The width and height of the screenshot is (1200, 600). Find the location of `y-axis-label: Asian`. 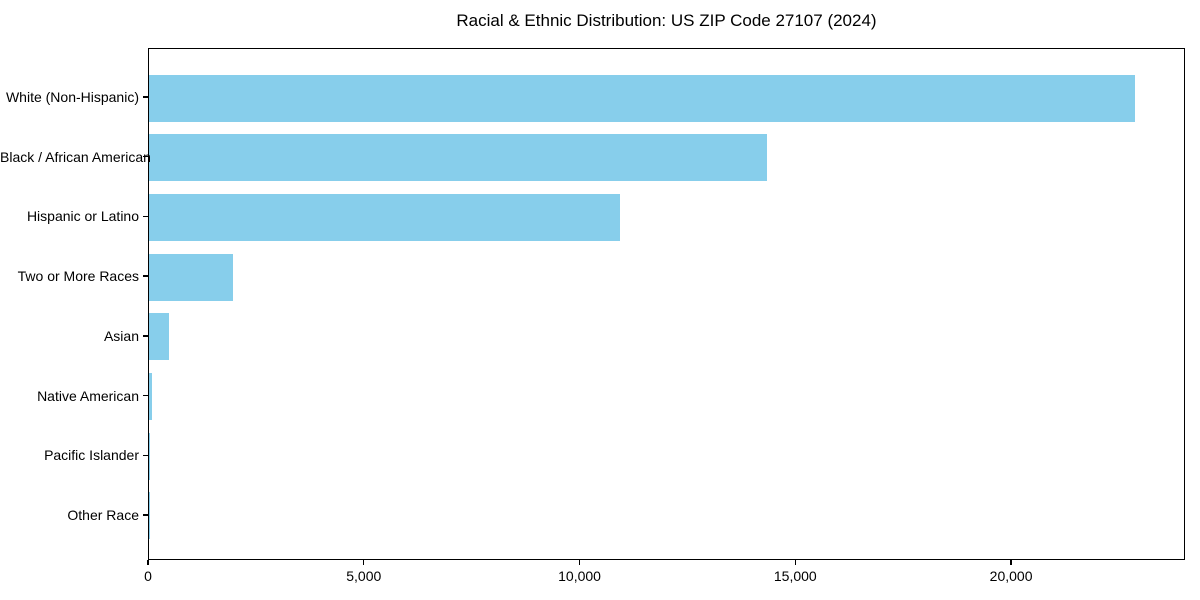

y-axis-label: Asian is located at coordinates (121, 335).